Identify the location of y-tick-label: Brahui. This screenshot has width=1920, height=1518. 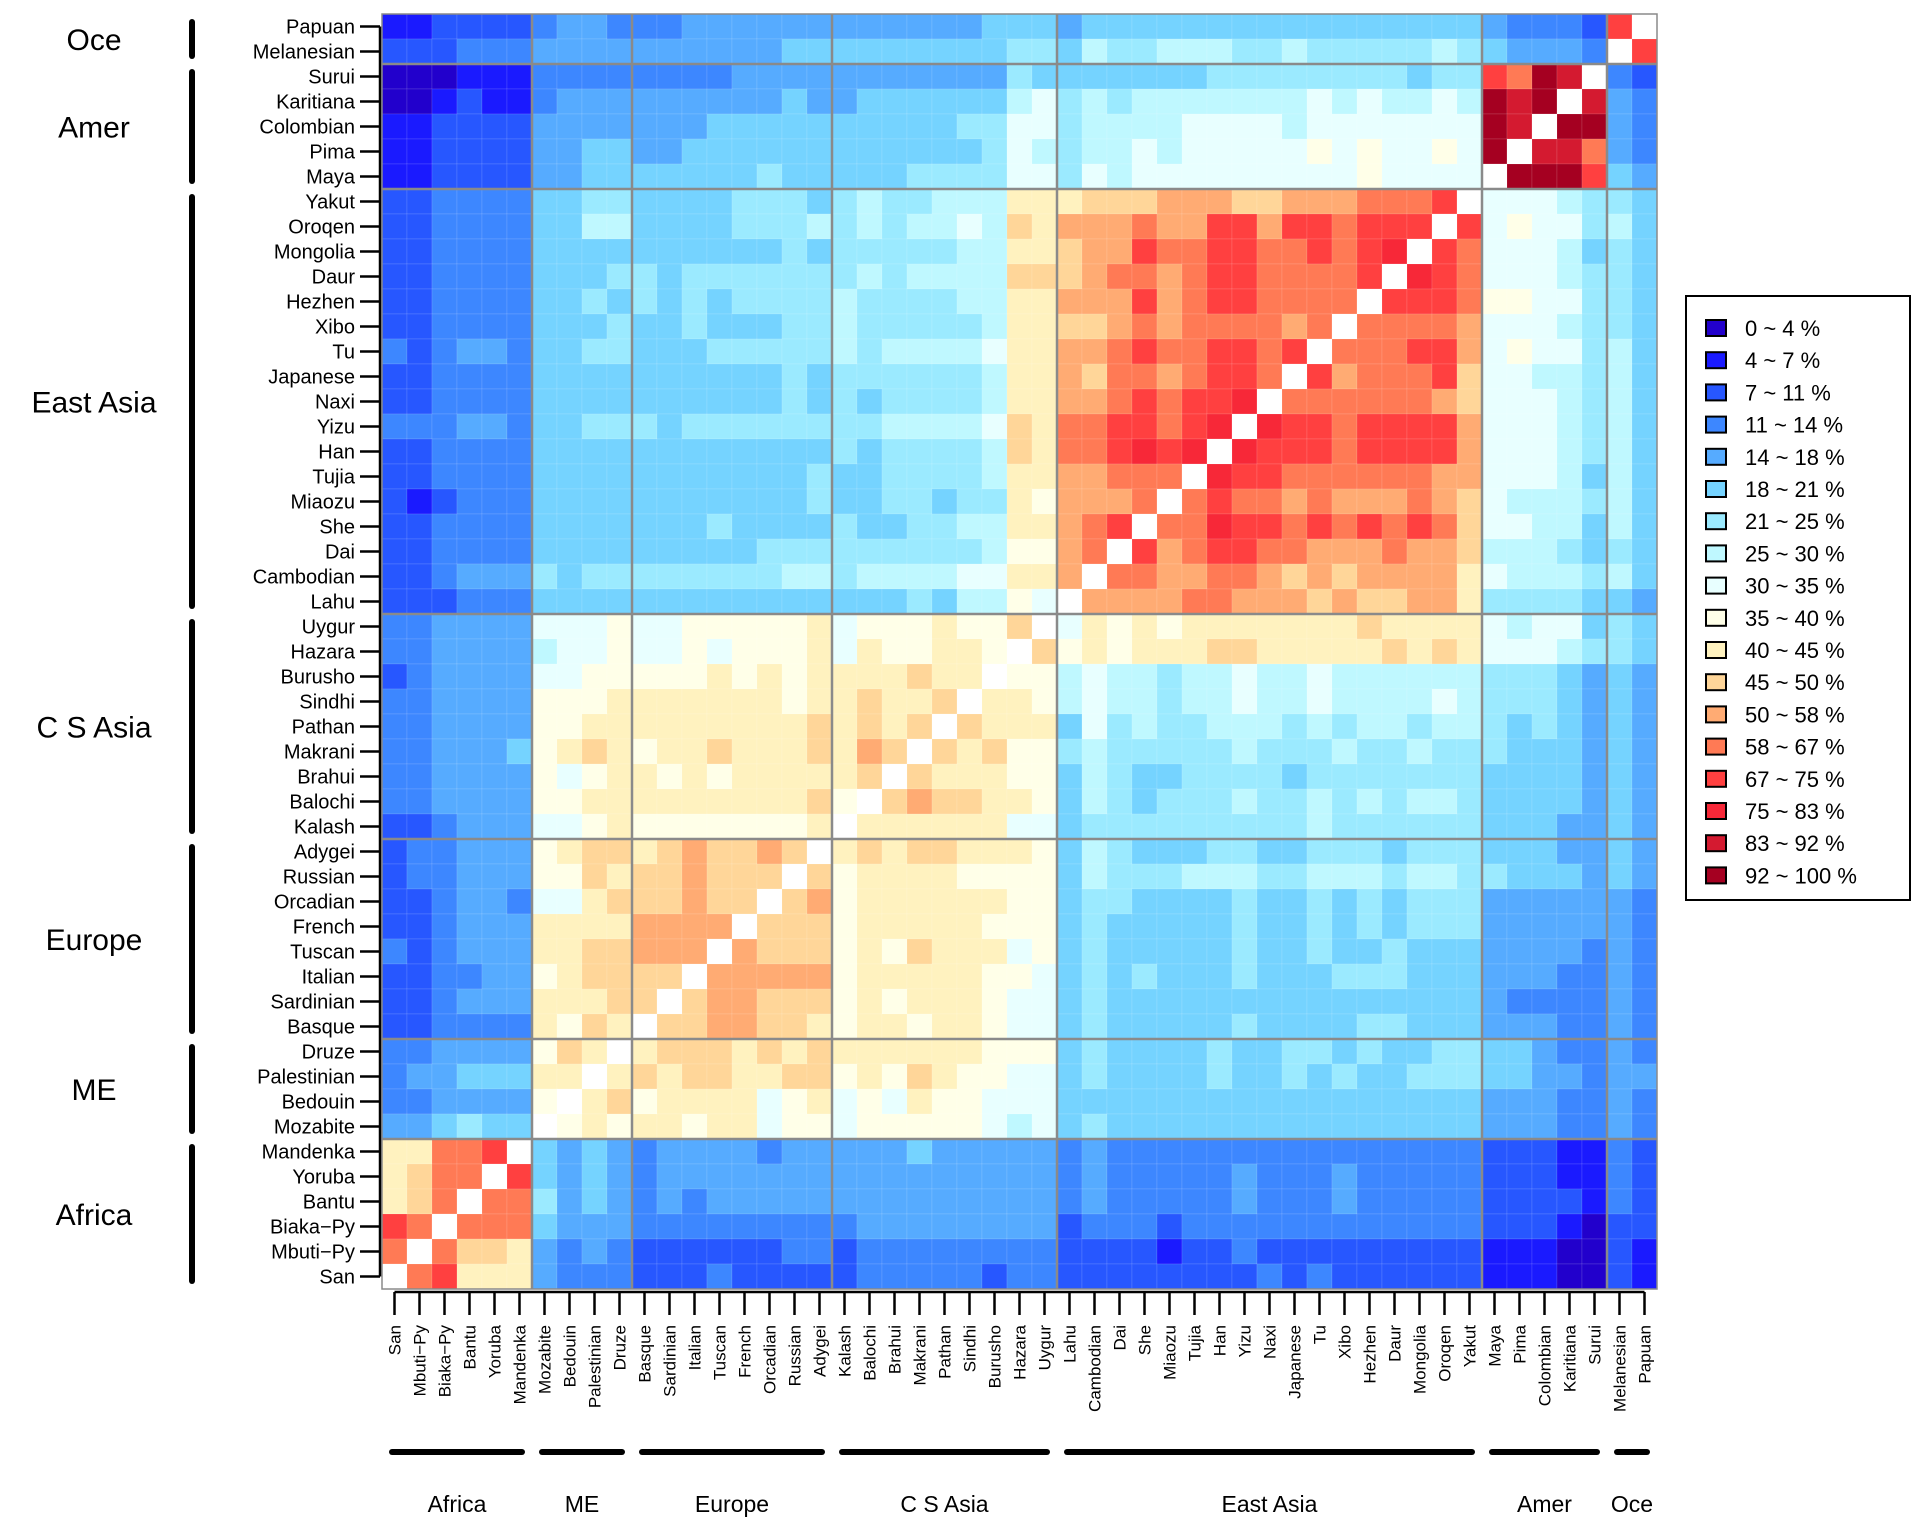
(326, 778).